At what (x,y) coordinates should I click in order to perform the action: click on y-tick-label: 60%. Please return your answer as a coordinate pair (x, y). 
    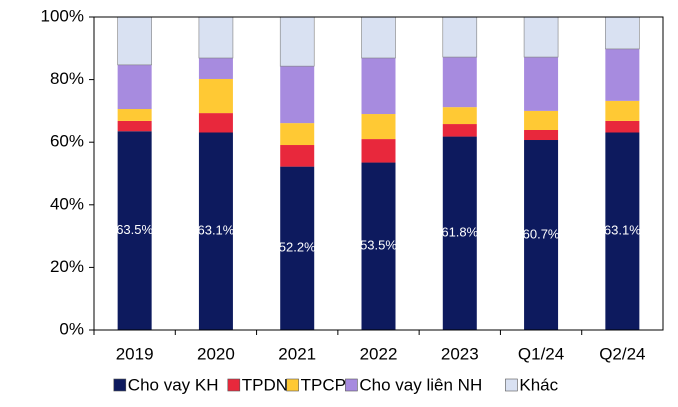
    Looking at the image, I should click on (67, 141).